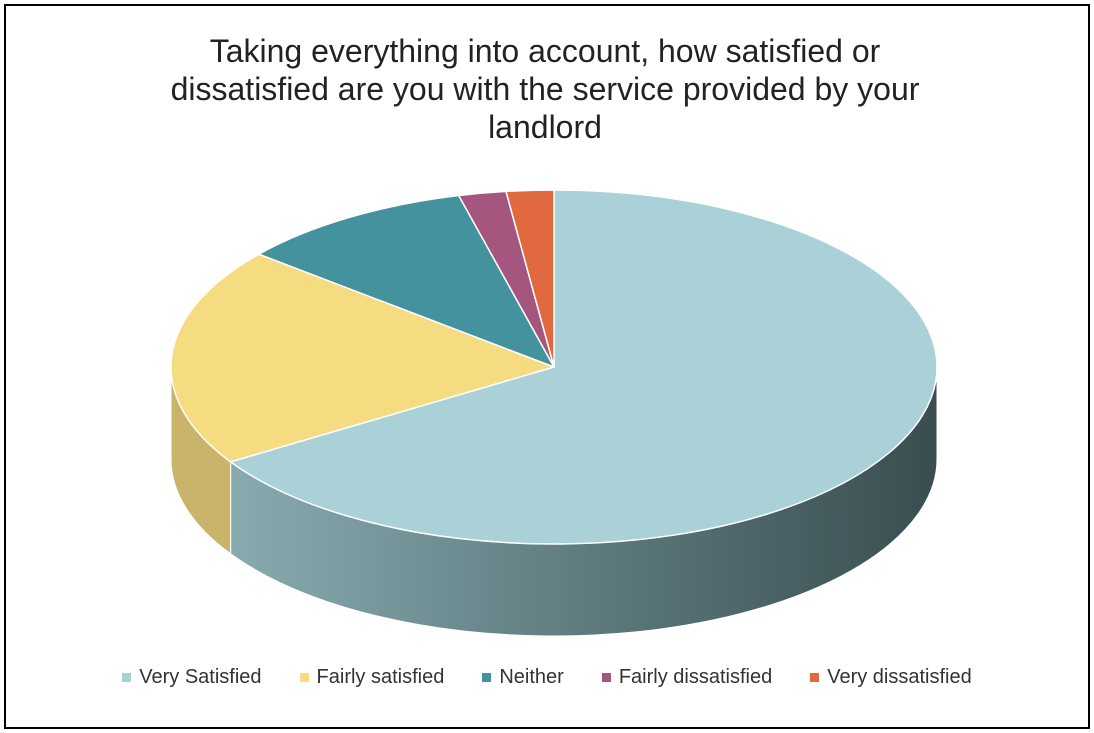 This screenshot has width=1094, height=733. What do you see at coordinates (531, 676) in the screenshot?
I see `legend-label-2: Neither` at bounding box center [531, 676].